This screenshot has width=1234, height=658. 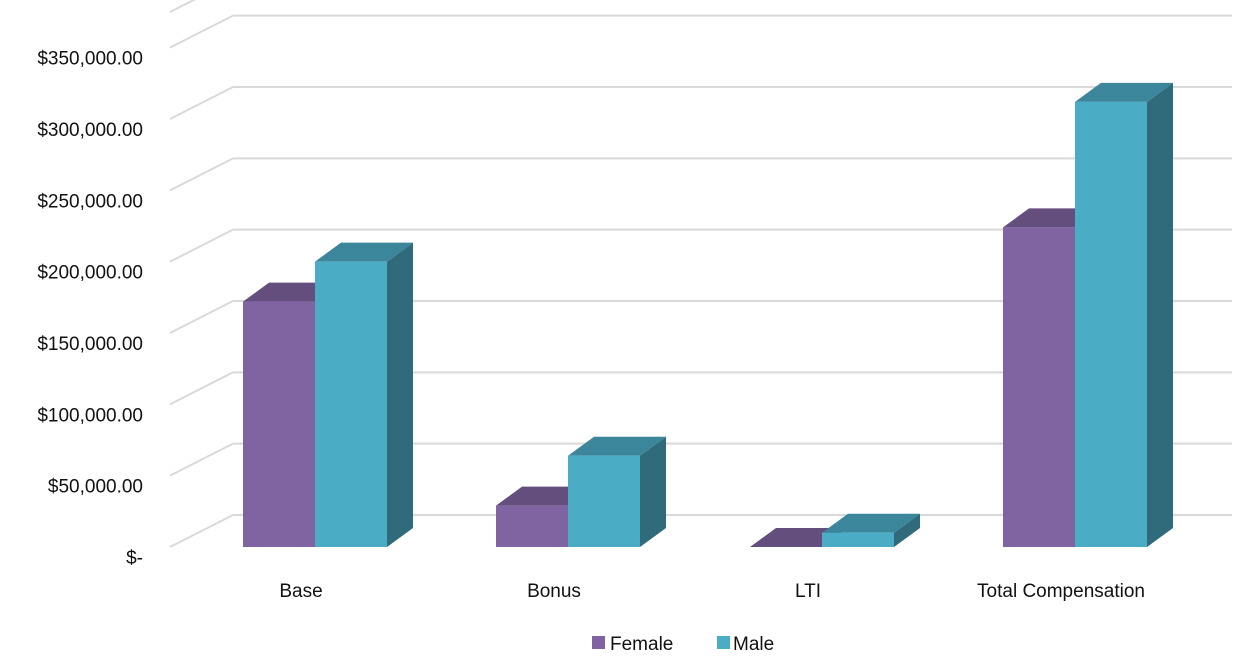 I want to click on x-tick-label: Bonus, so click(x=554, y=591).